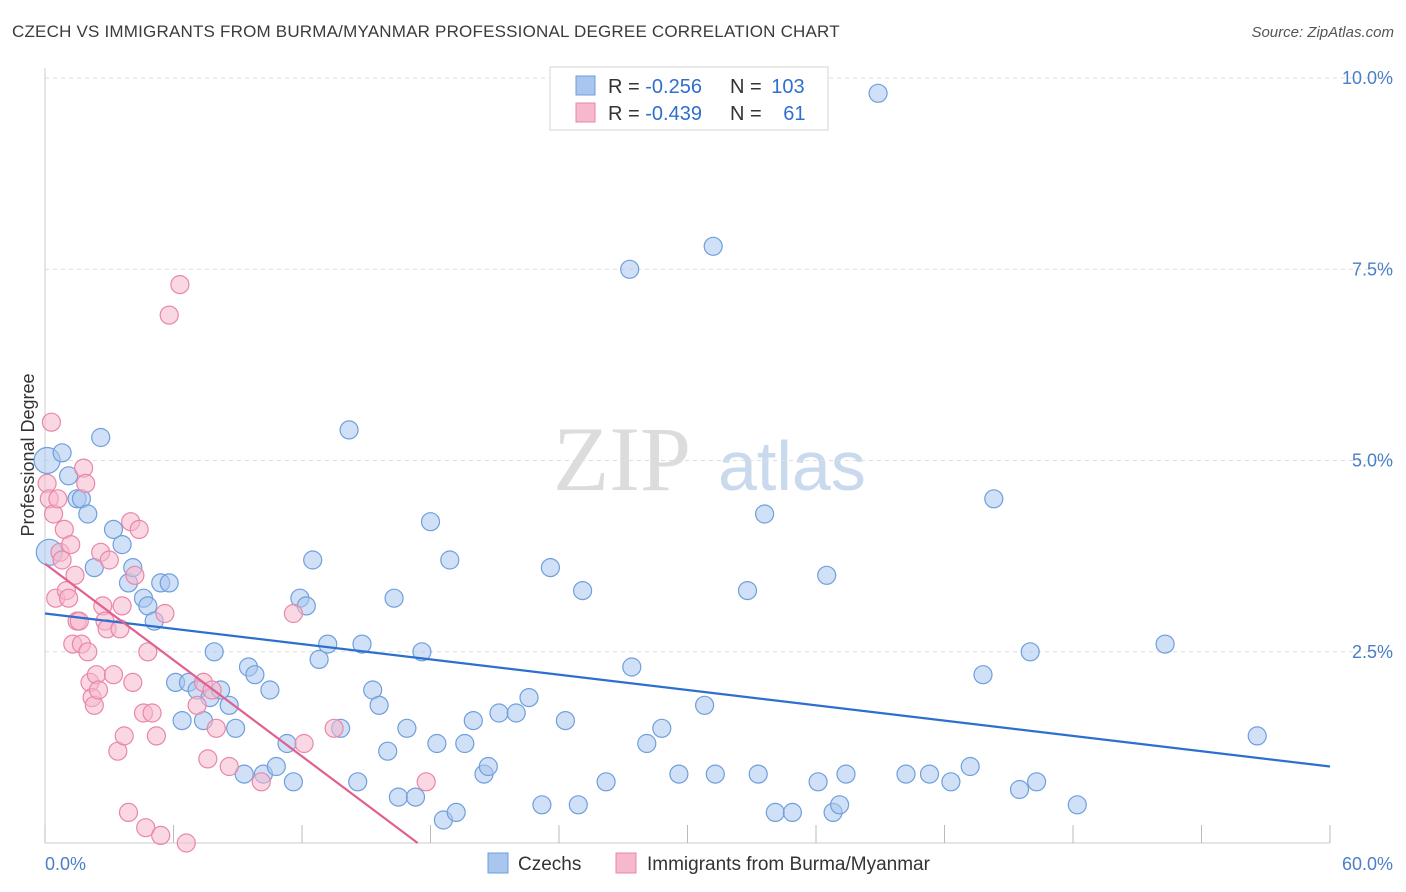 The width and height of the screenshot is (1406, 892). Describe the element at coordinates (673, 114) in the screenshot. I see `stats-r-value-2: -0.439` at that location.